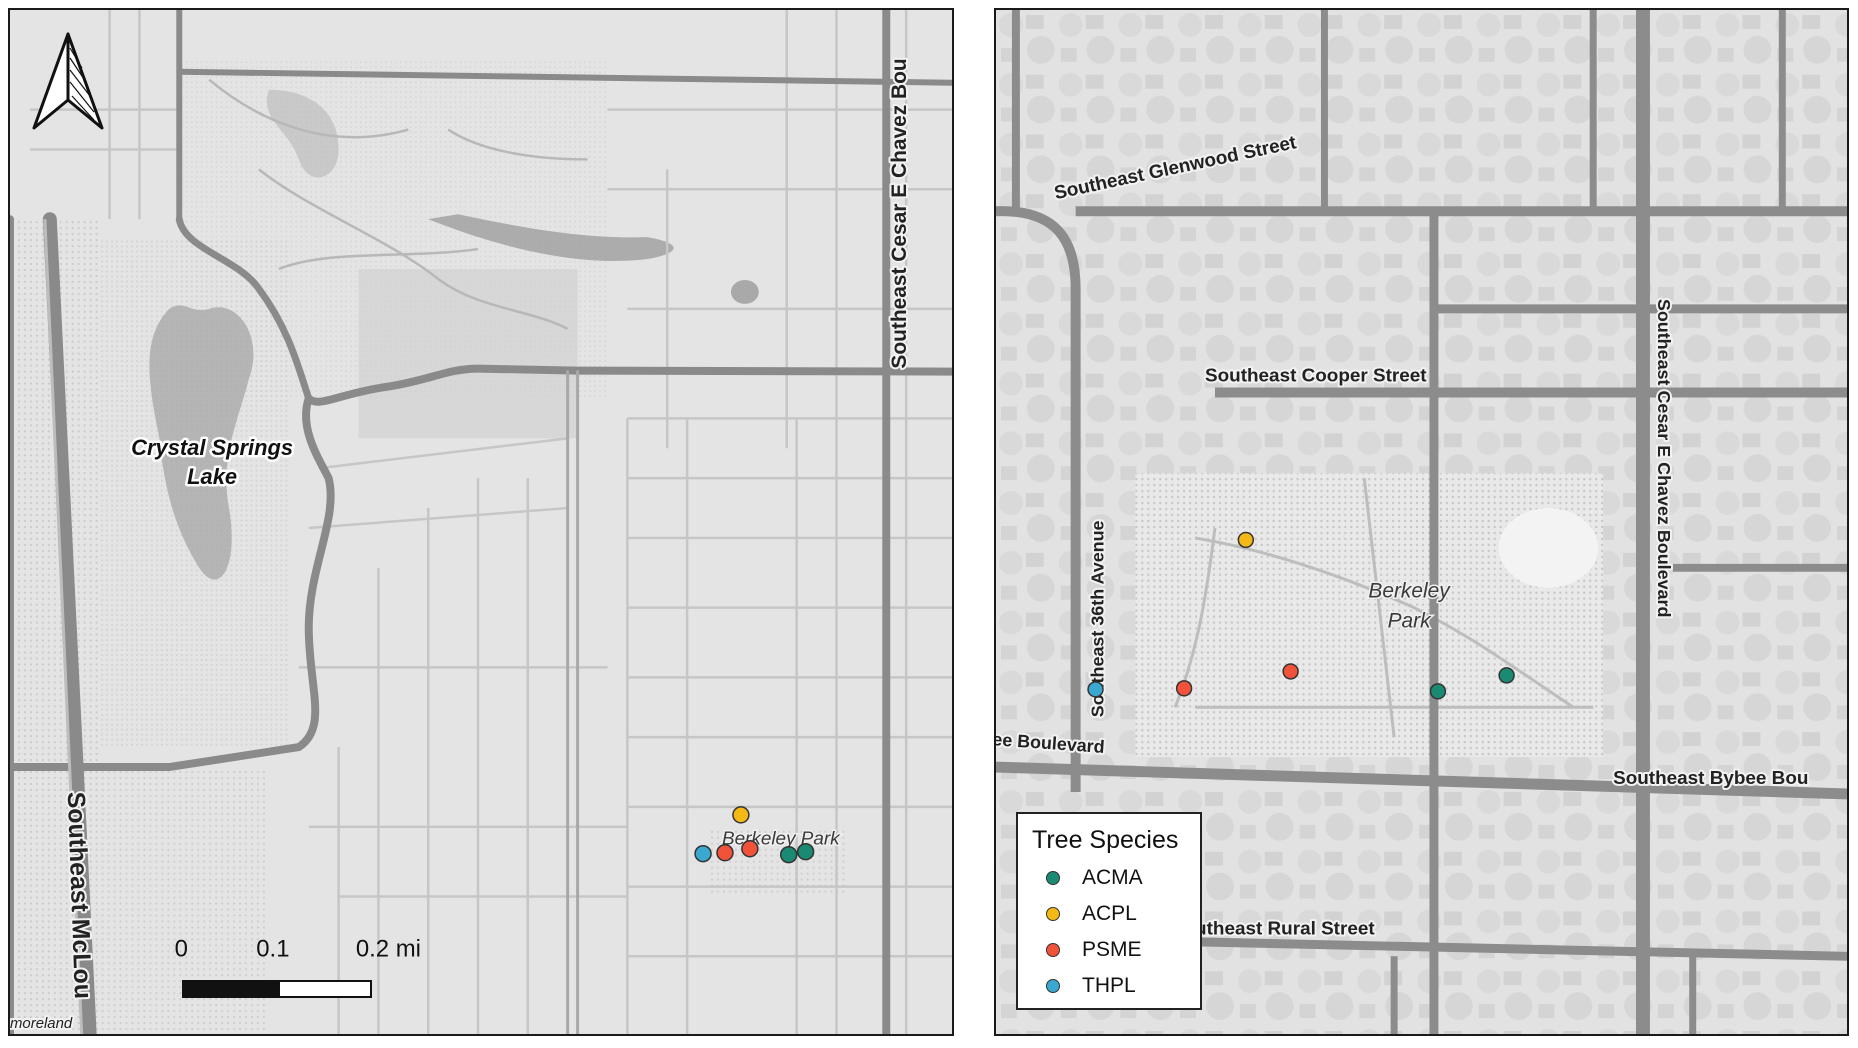  What do you see at coordinates (1409, 591) in the screenshot?
I see `park-label-line1: Berkeley` at bounding box center [1409, 591].